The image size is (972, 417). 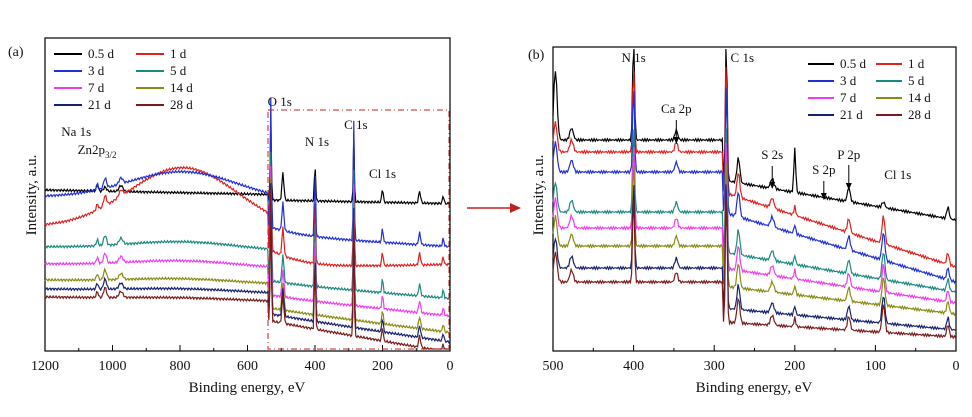 I want to click on panel-b-ylabel: Intensity, a.u., so click(x=539, y=195).